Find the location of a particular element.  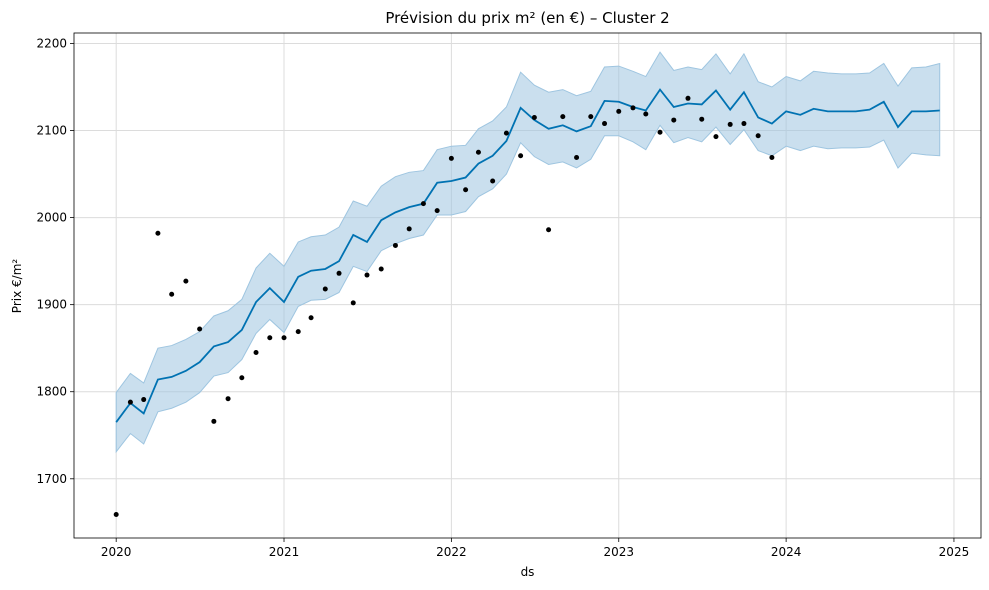

y-tick-label: 2000 is located at coordinates (51, 218).